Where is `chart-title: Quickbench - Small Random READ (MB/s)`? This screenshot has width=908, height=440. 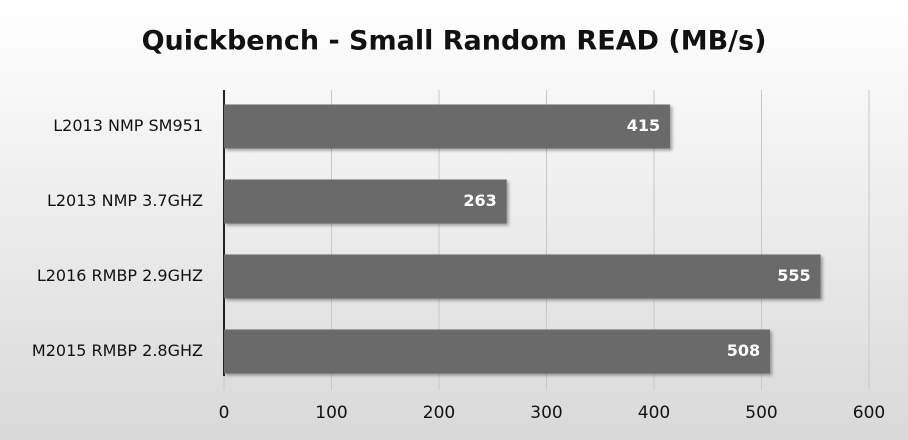
chart-title: Quickbench - Small Random READ (MB/s) is located at coordinates (454, 41).